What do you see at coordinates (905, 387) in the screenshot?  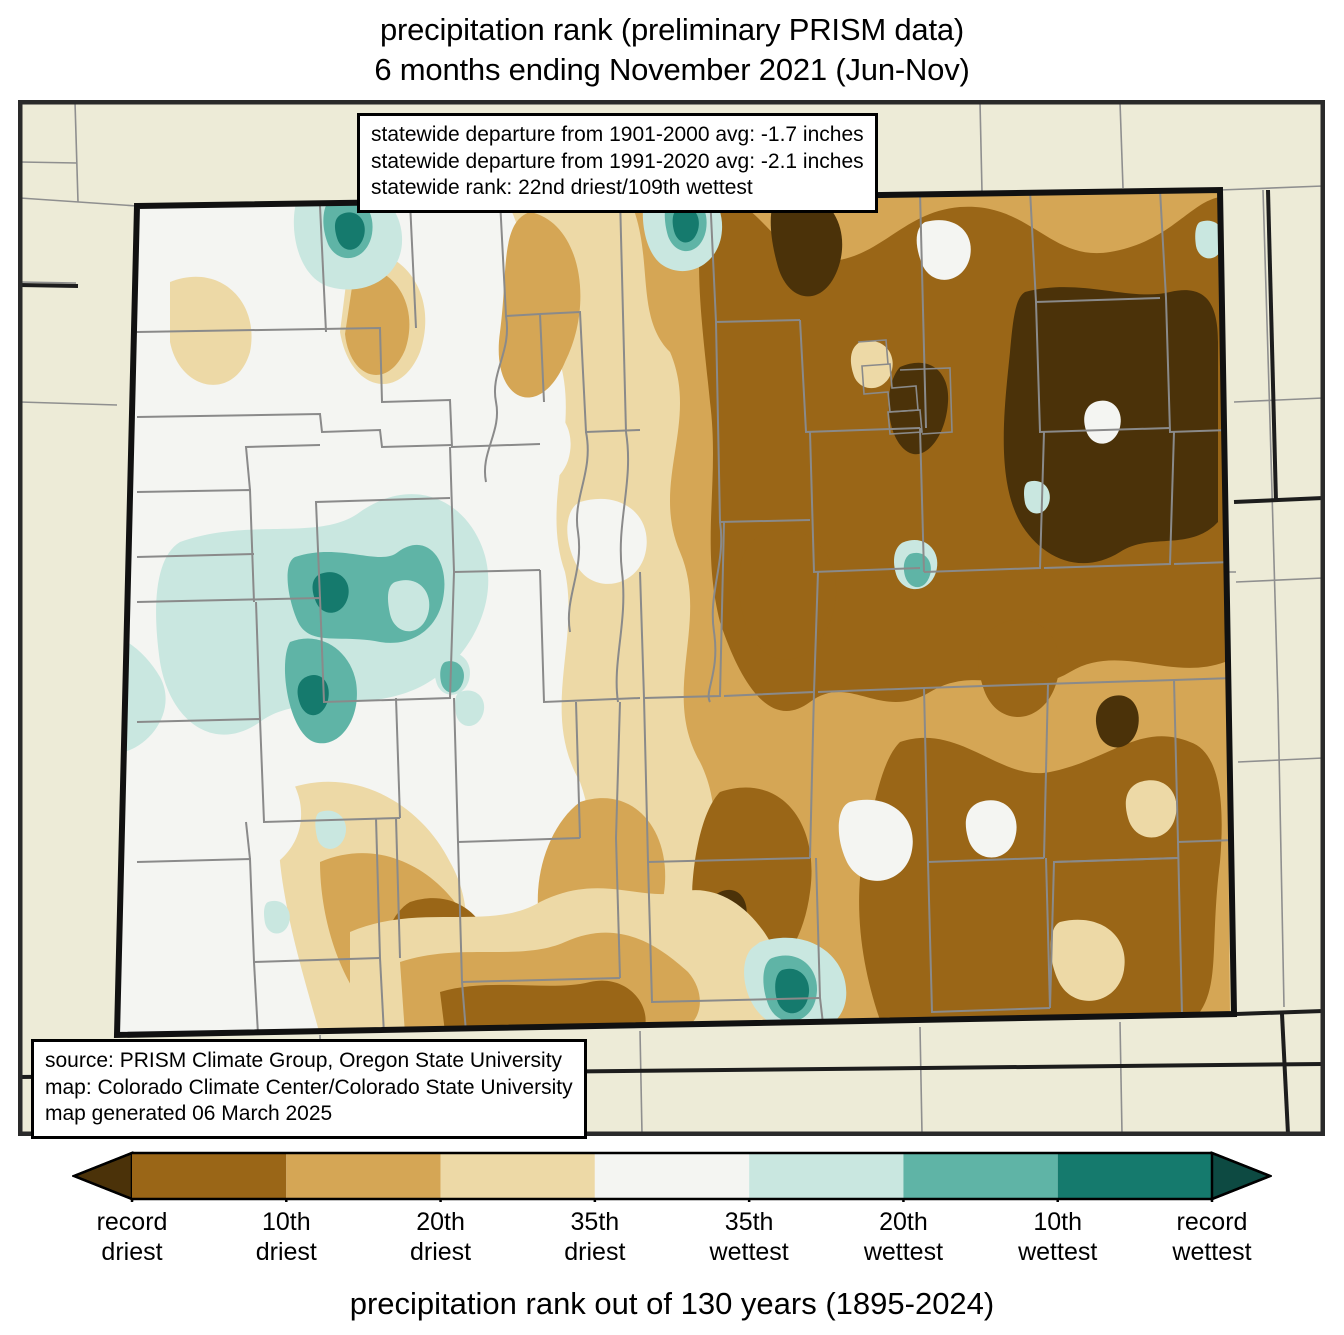 I see `denver-metro-county-detail` at bounding box center [905, 387].